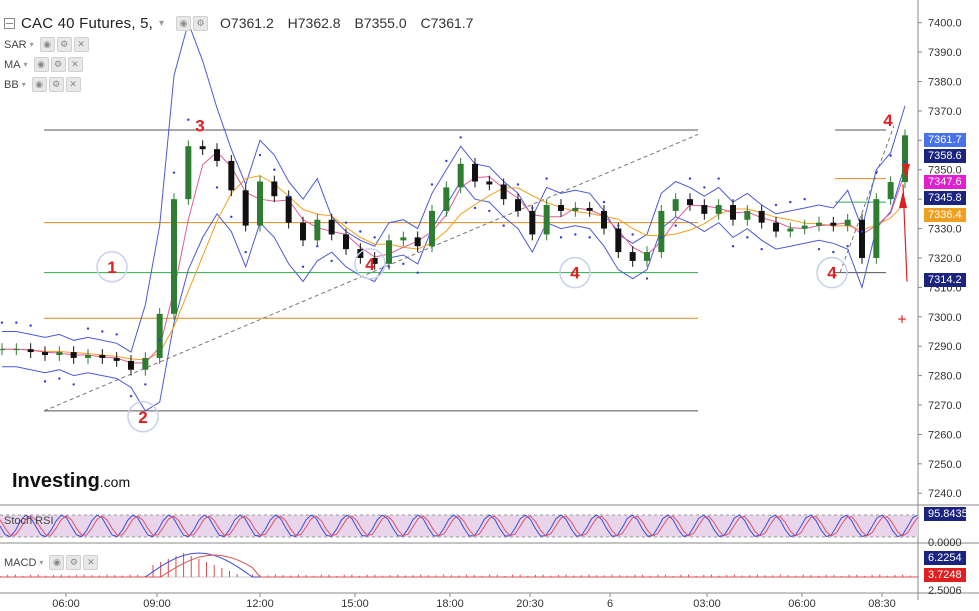  Describe the element at coordinates (11, 84) in the screenshot. I see `indicator-label: BB` at that location.